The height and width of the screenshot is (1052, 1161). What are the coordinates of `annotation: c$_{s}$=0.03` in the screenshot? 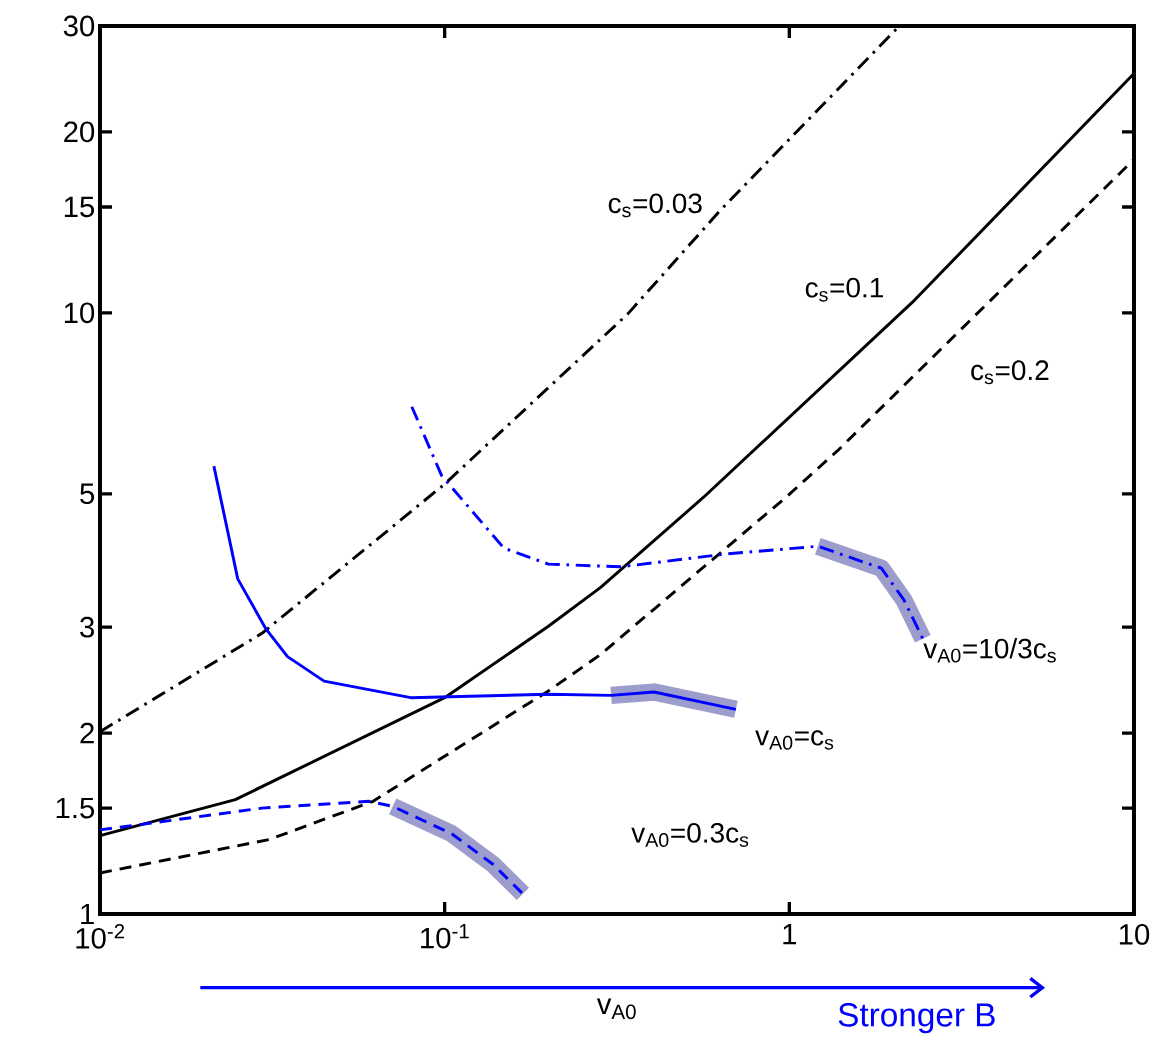 It's located at (655, 205).